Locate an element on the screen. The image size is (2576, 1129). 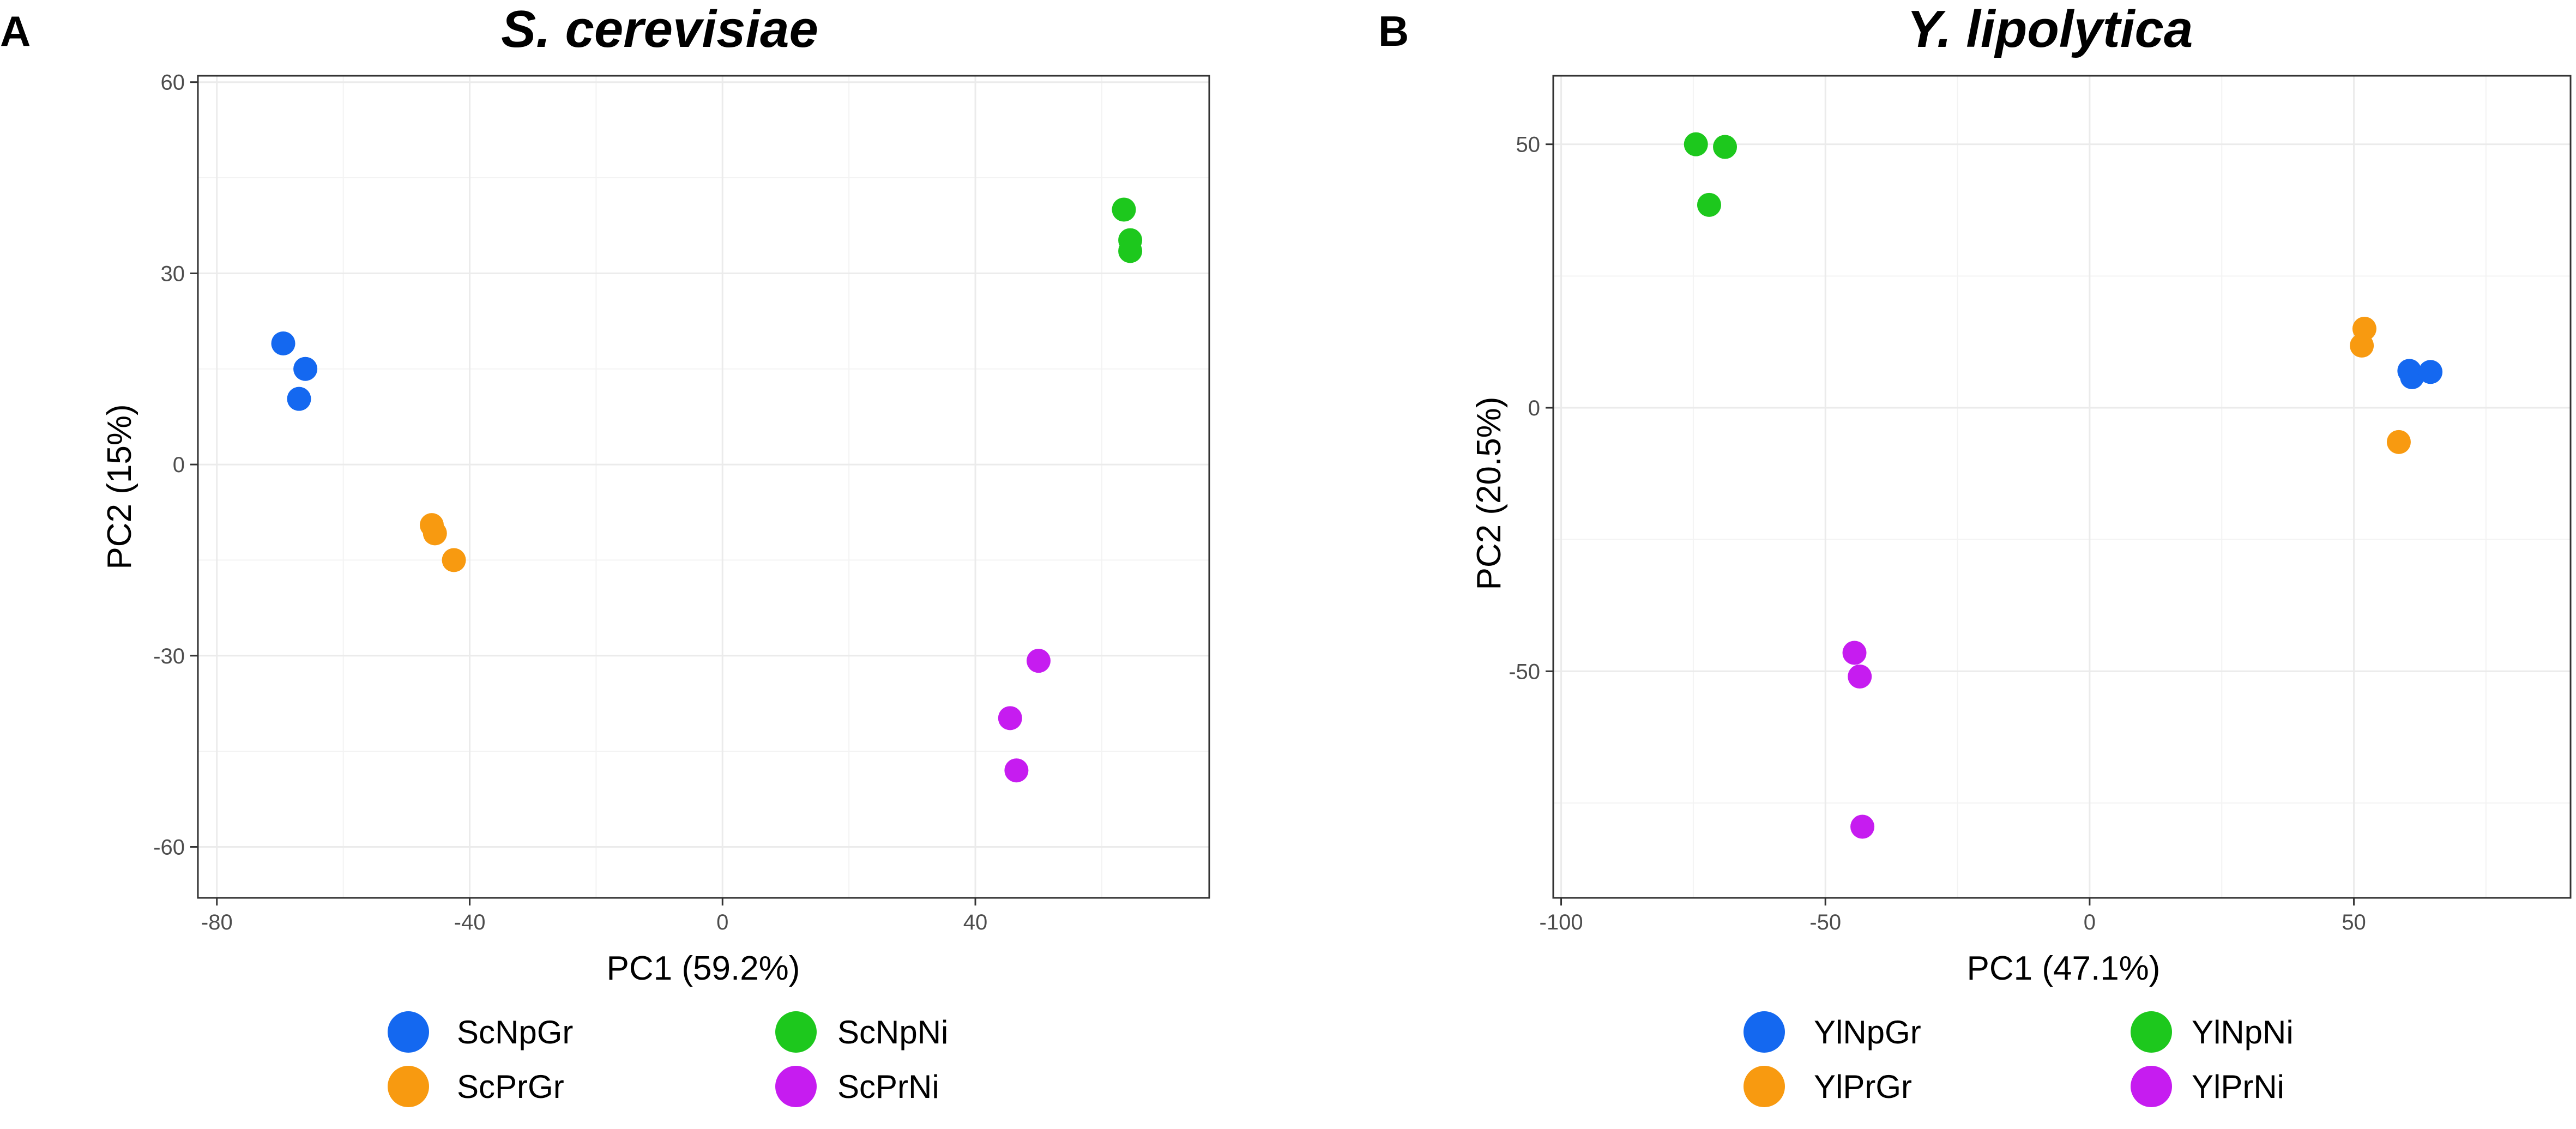
legend-item-ylnpni: YlNpNi is located at coordinates (2213, 1032).